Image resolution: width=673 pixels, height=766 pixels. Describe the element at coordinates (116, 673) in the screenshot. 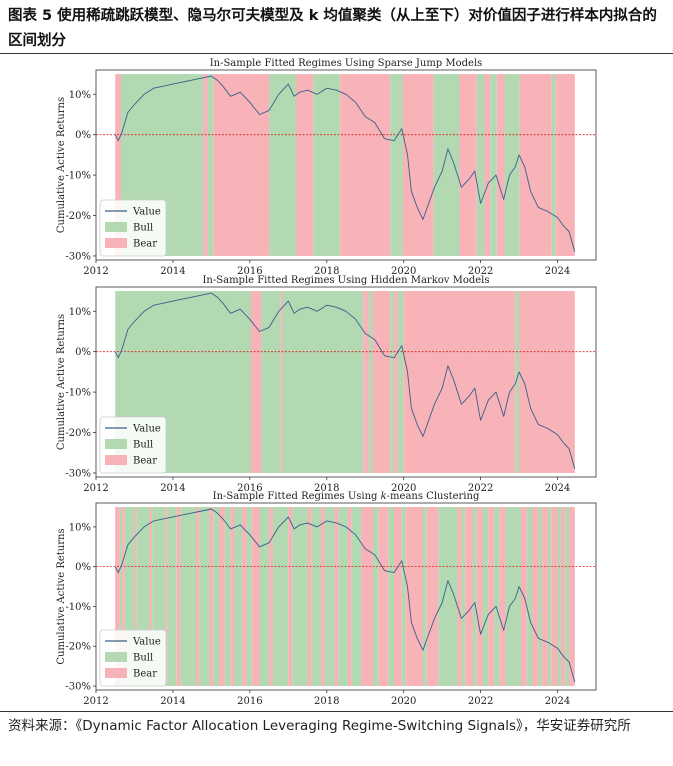

I see `legend-swatch-bear` at that location.